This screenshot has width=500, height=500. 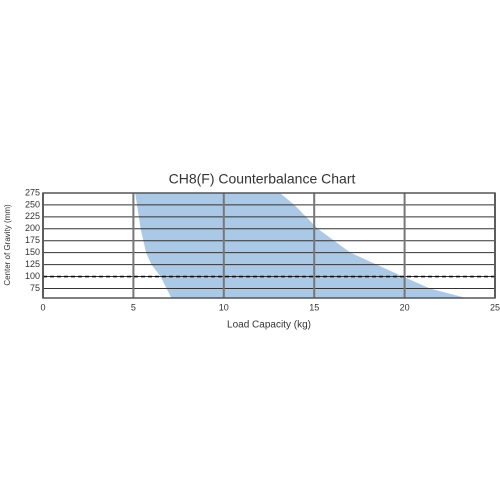 I want to click on y-tick-label: 75, so click(x=35, y=288).